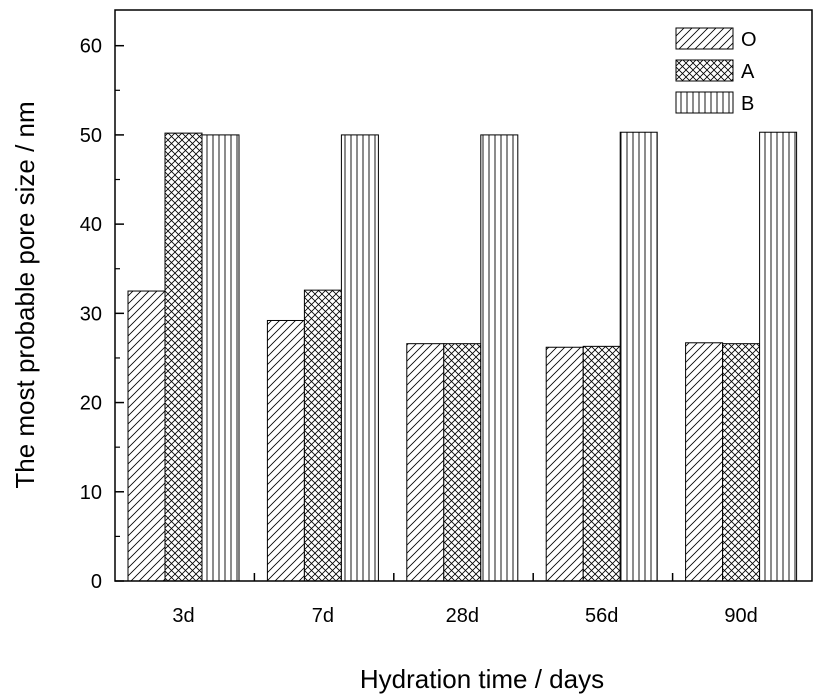 The height and width of the screenshot is (700, 827). What do you see at coordinates (425, 462) in the screenshot?
I see `bar-28d-O` at bounding box center [425, 462].